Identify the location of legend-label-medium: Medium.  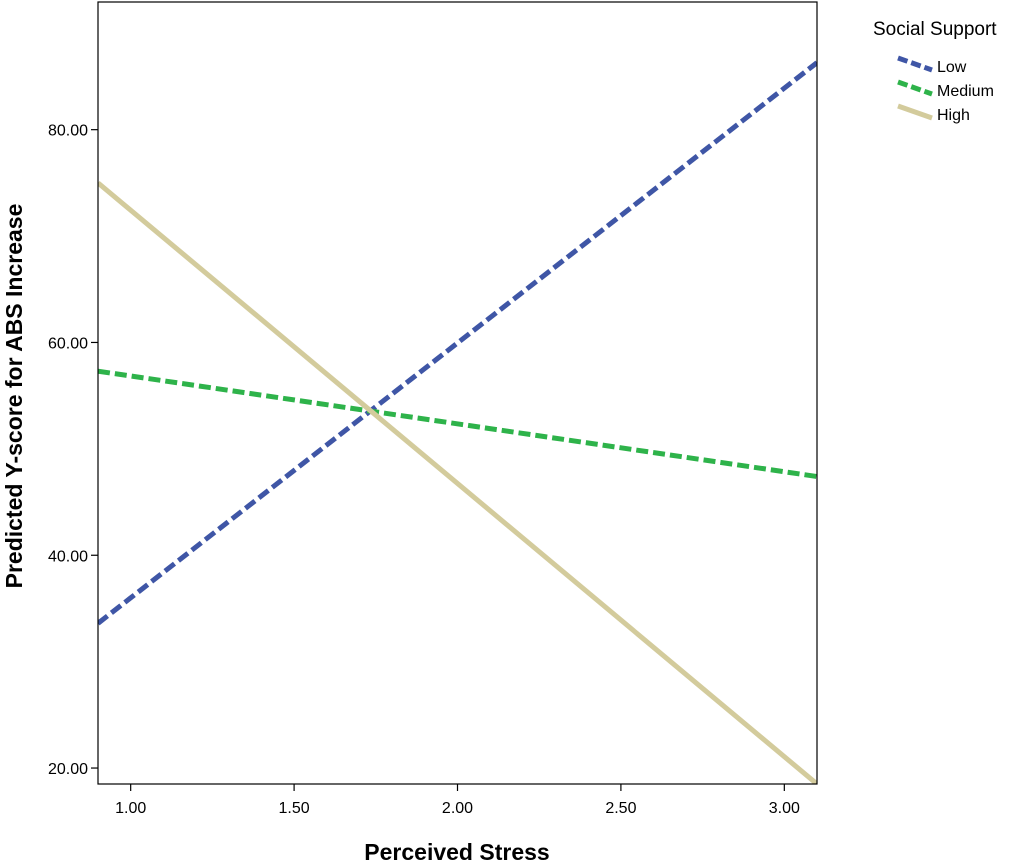
(965, 91).